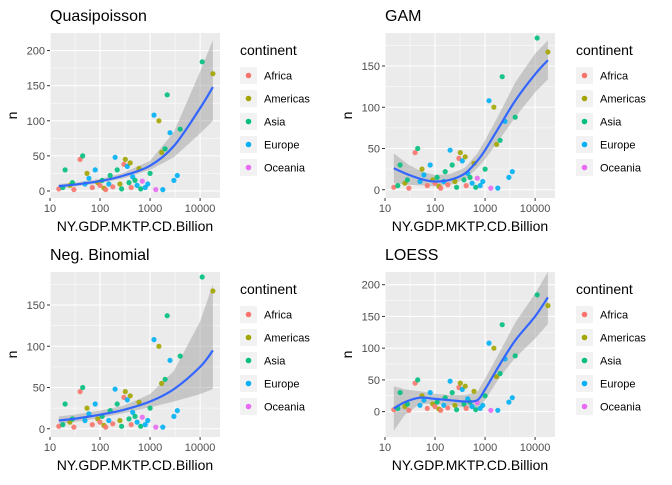 This screenshot has height=485, width=672. What do you see at coordinates (611, 123) in the screenshot?
I see `legend-label: Asia` at bounding box center [611, 123].